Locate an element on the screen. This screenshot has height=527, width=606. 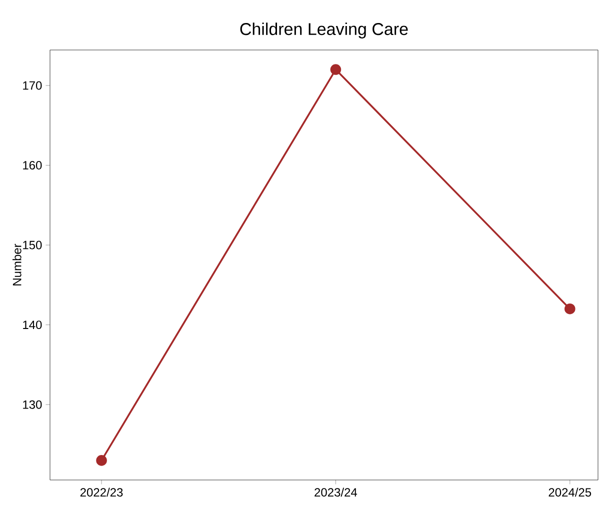
chart-title: Children Leaving Care is located at coordinates (324, 30).